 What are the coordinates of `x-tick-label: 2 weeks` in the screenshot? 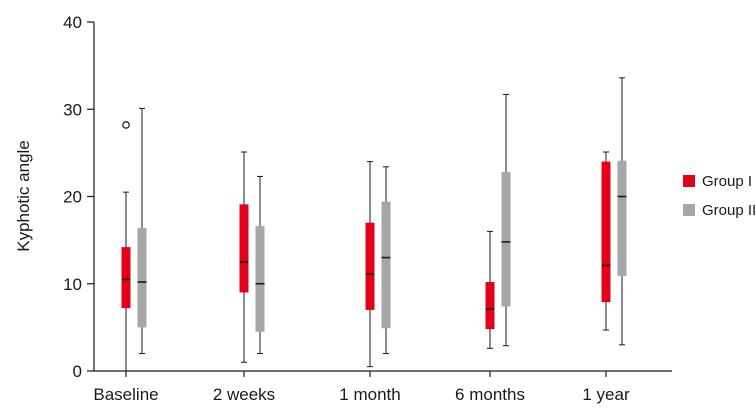 It's located at (244, 394).